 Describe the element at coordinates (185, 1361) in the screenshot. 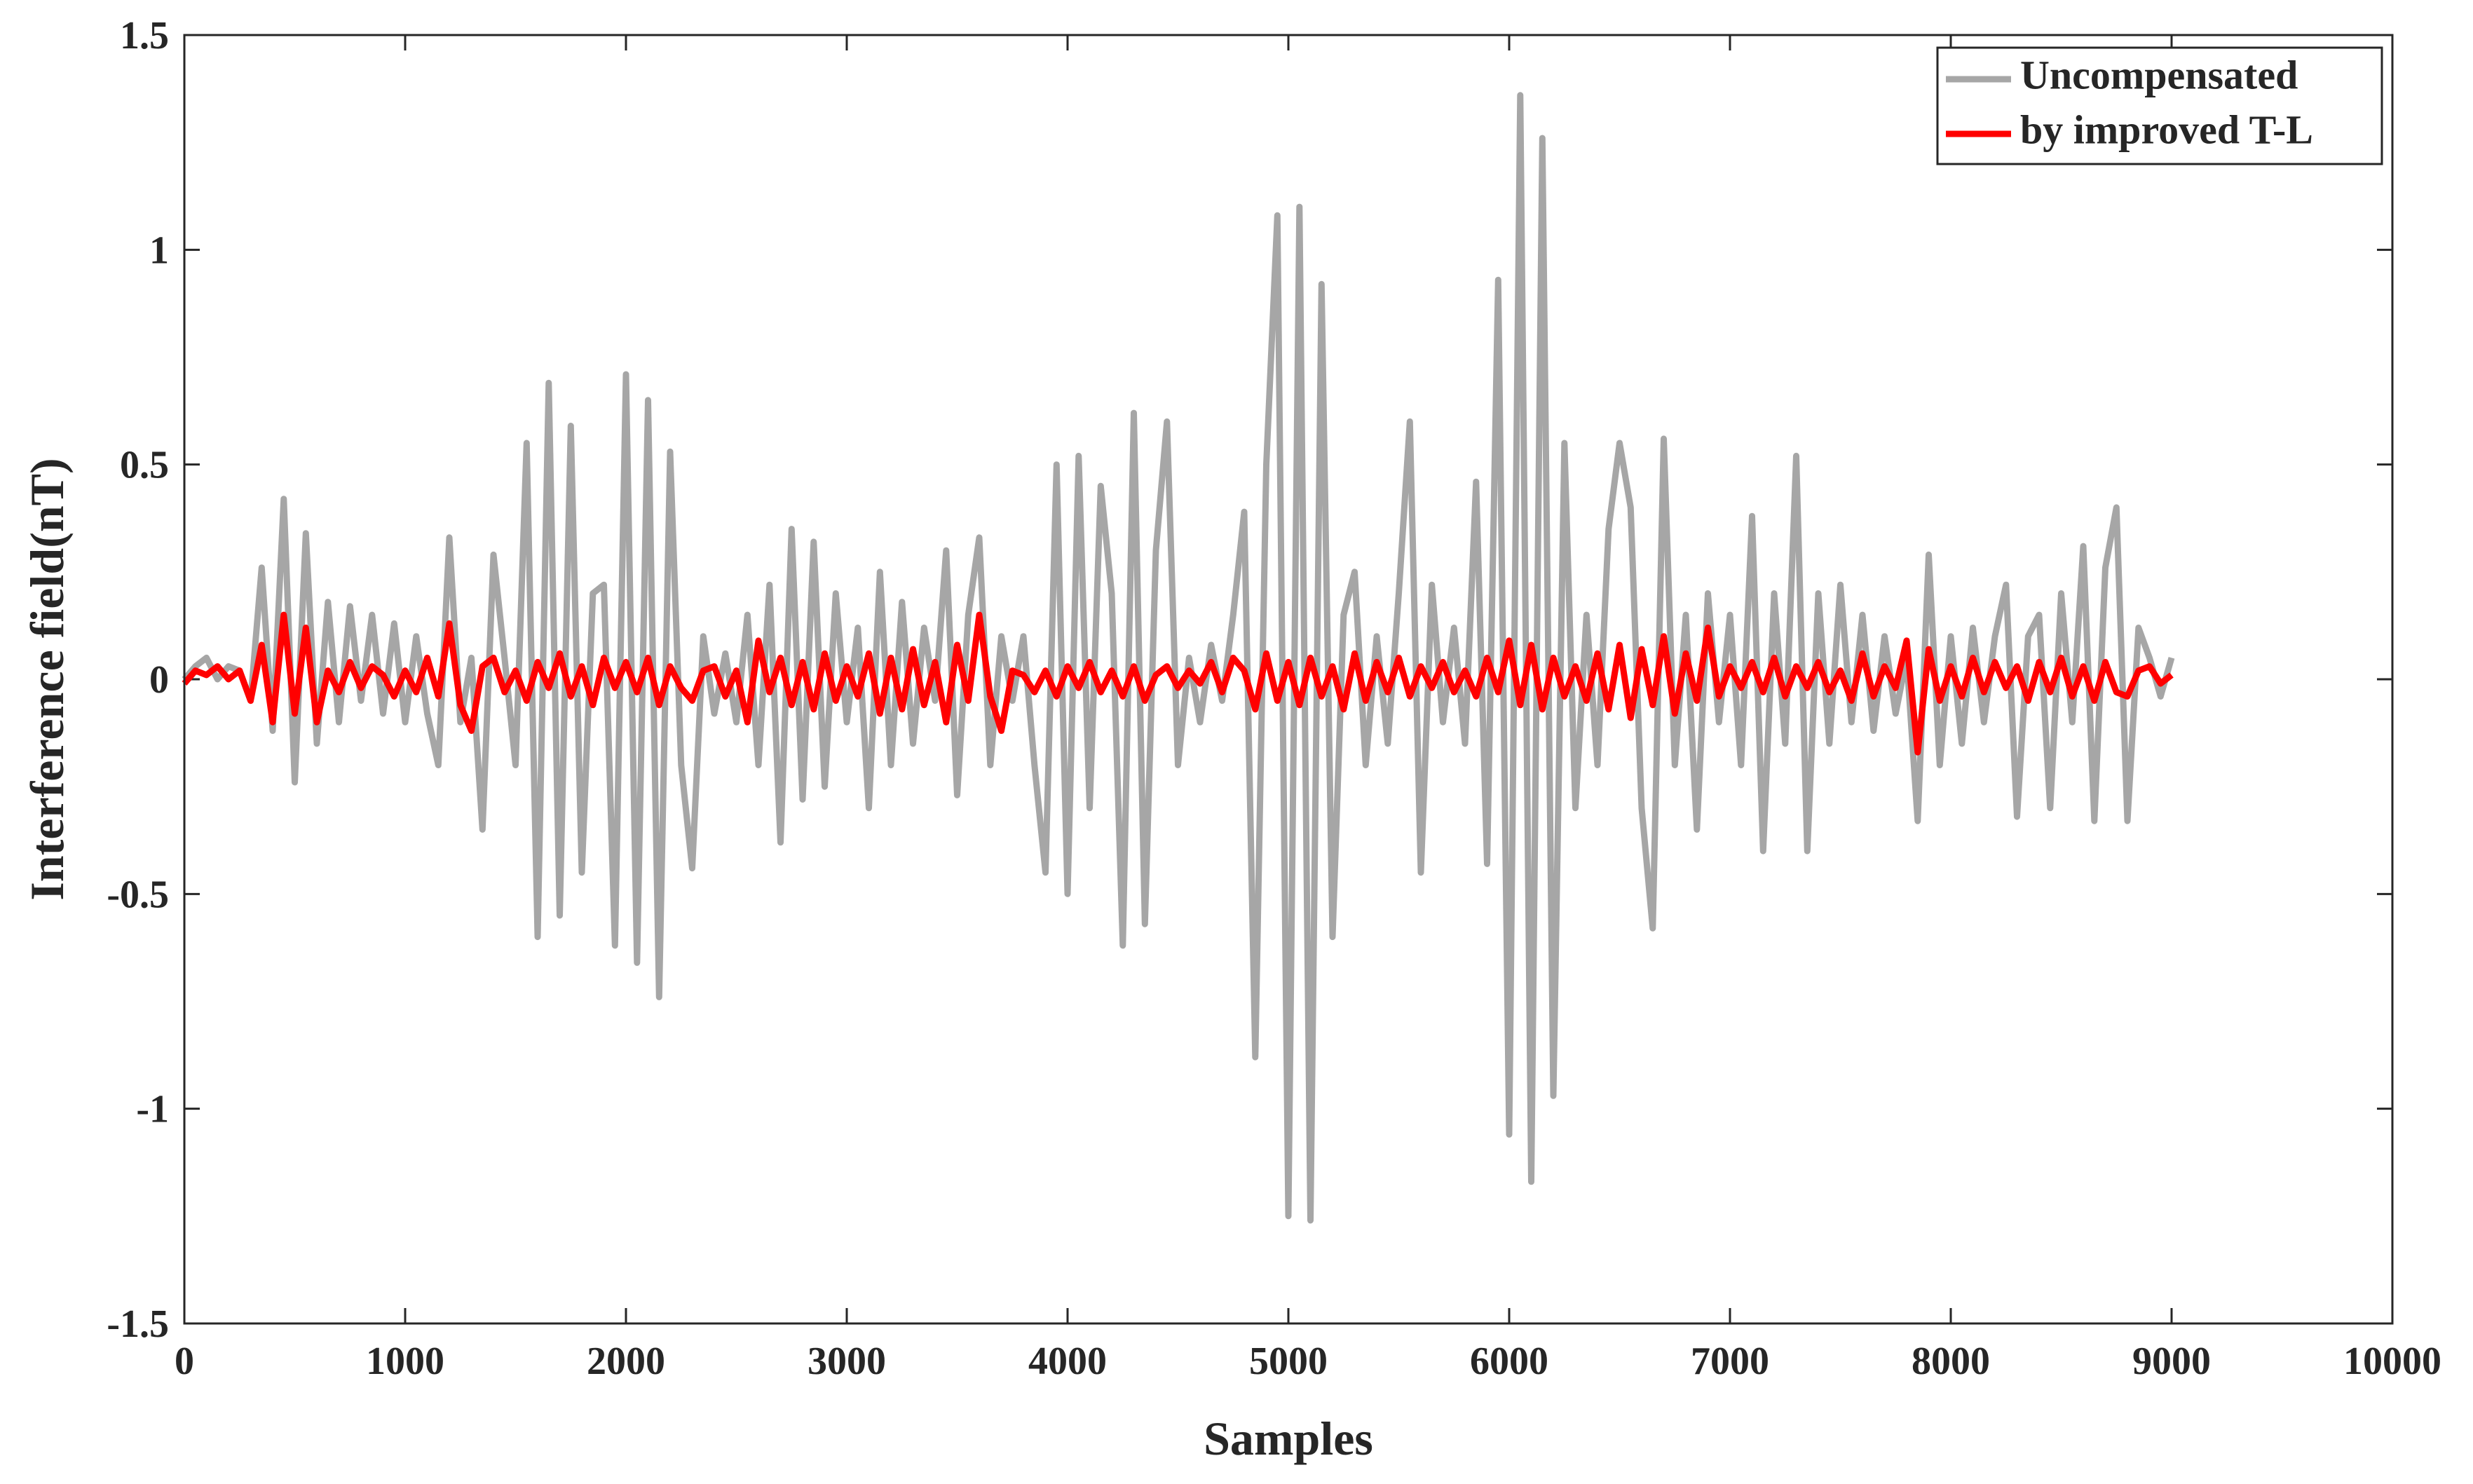

I see `x-tick-label: 0` at that location.